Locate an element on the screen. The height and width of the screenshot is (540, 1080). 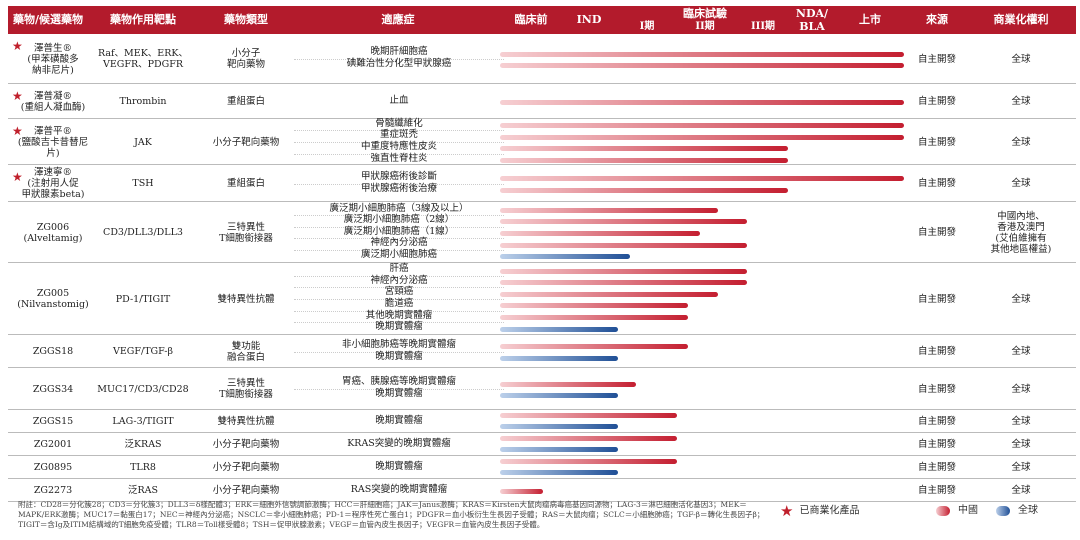
header-type: 藥物類型 is located at coordinates (246, 19).